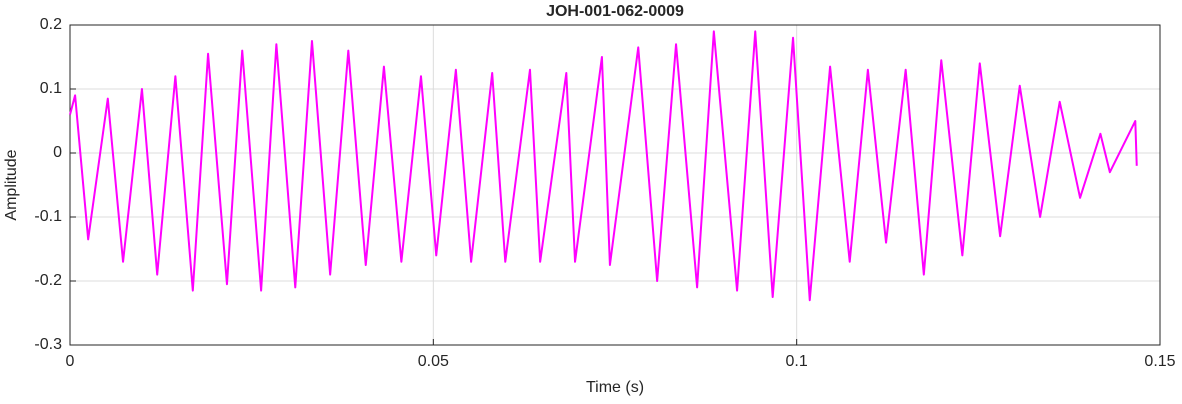 This screenshot has height=404, width=1182. Describe the element at coordinates (51, 24) in the screenshot. I see `y-tick-label: 0.2` at that location.